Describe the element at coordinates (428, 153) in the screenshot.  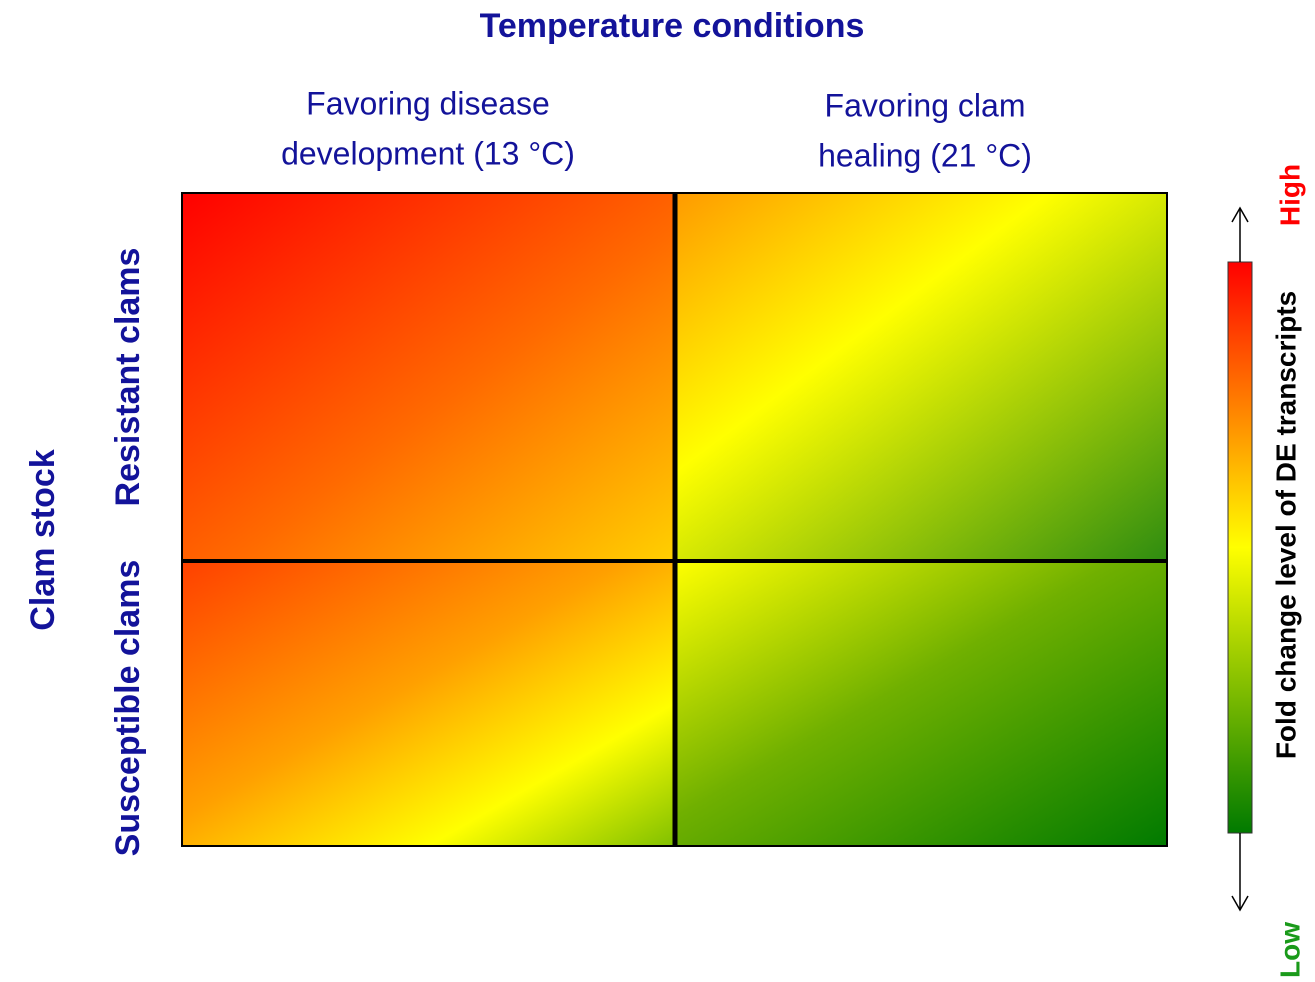
I see `column-header: development (13 °C)` at that location.